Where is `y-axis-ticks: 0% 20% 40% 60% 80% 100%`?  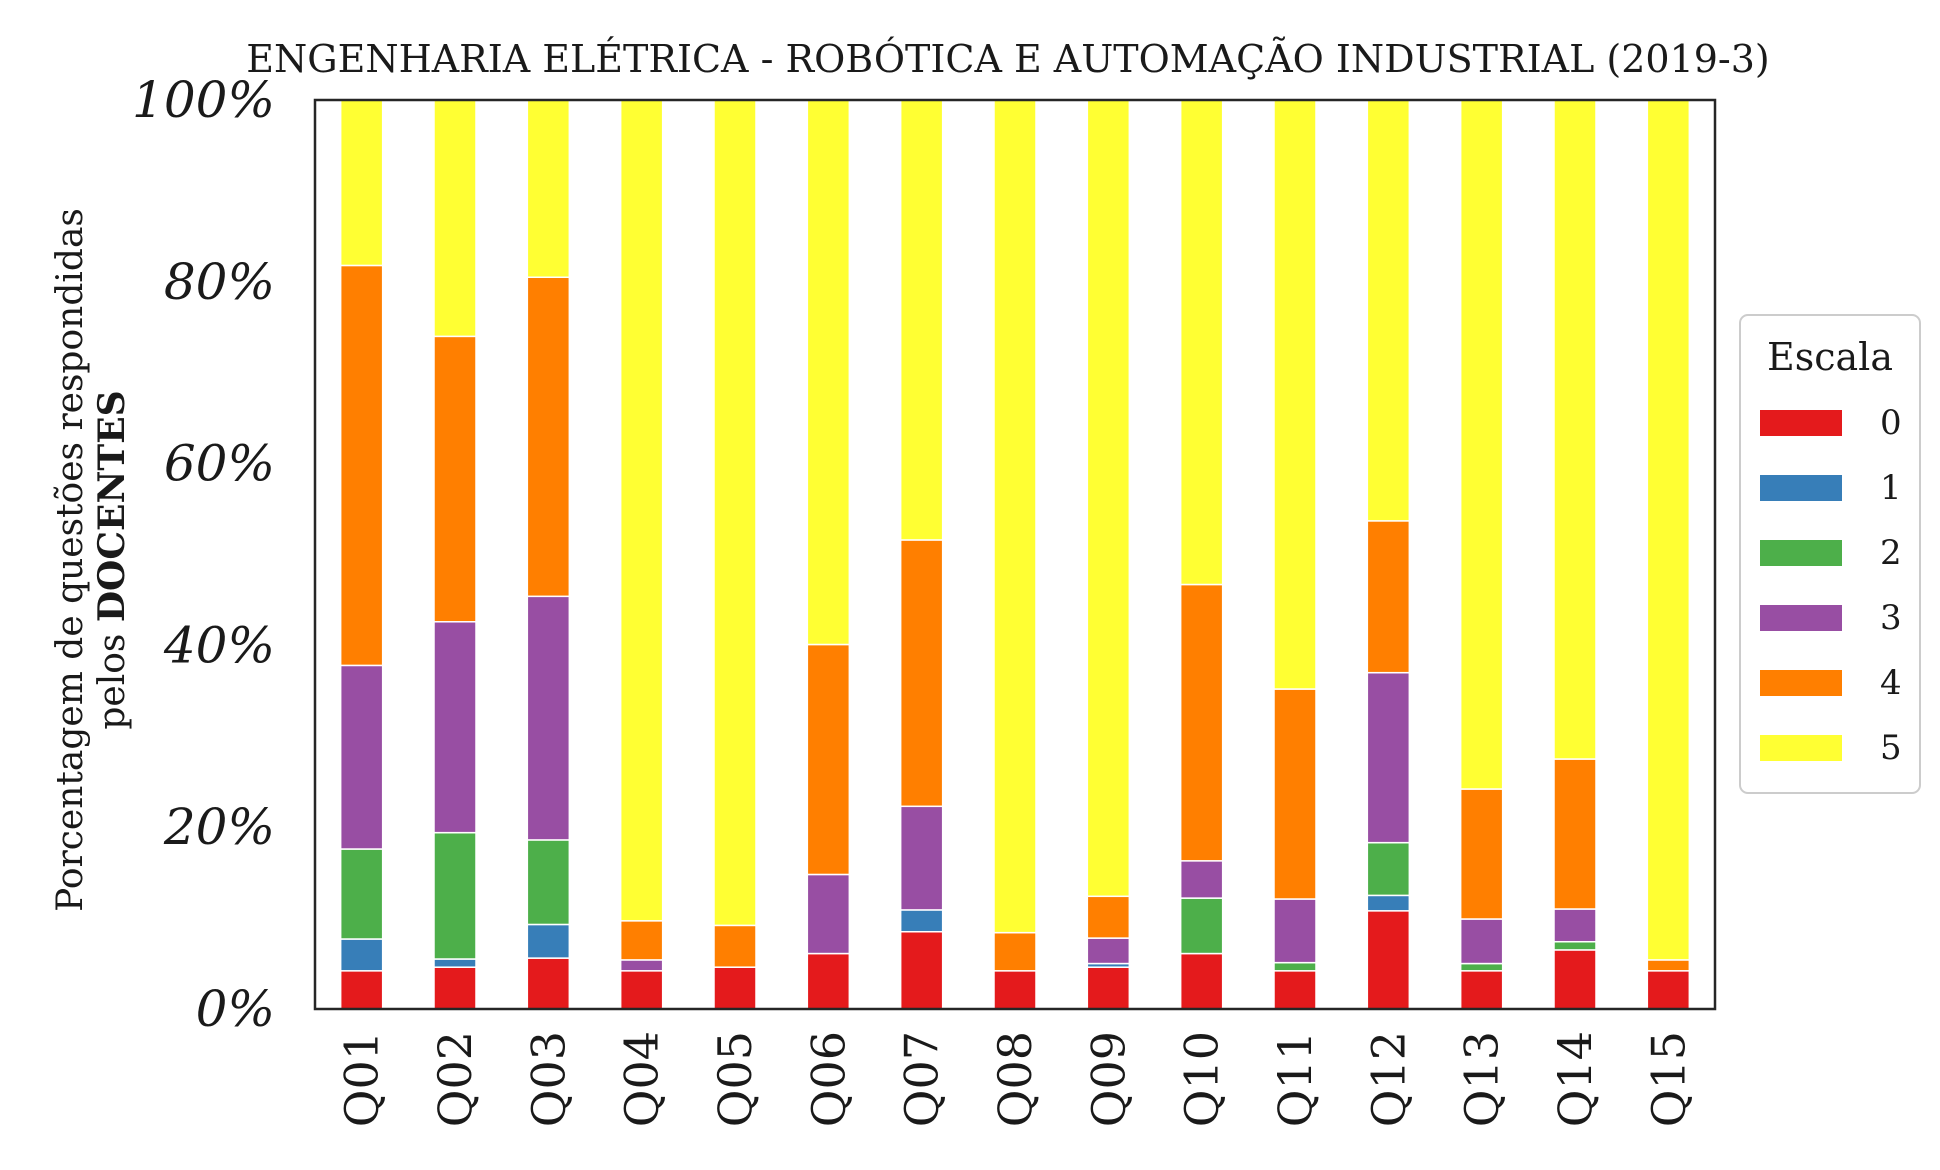
y-axis-ticks: 0% 20% 40% 60% 80% 100% is located at coordinates (203, 554).